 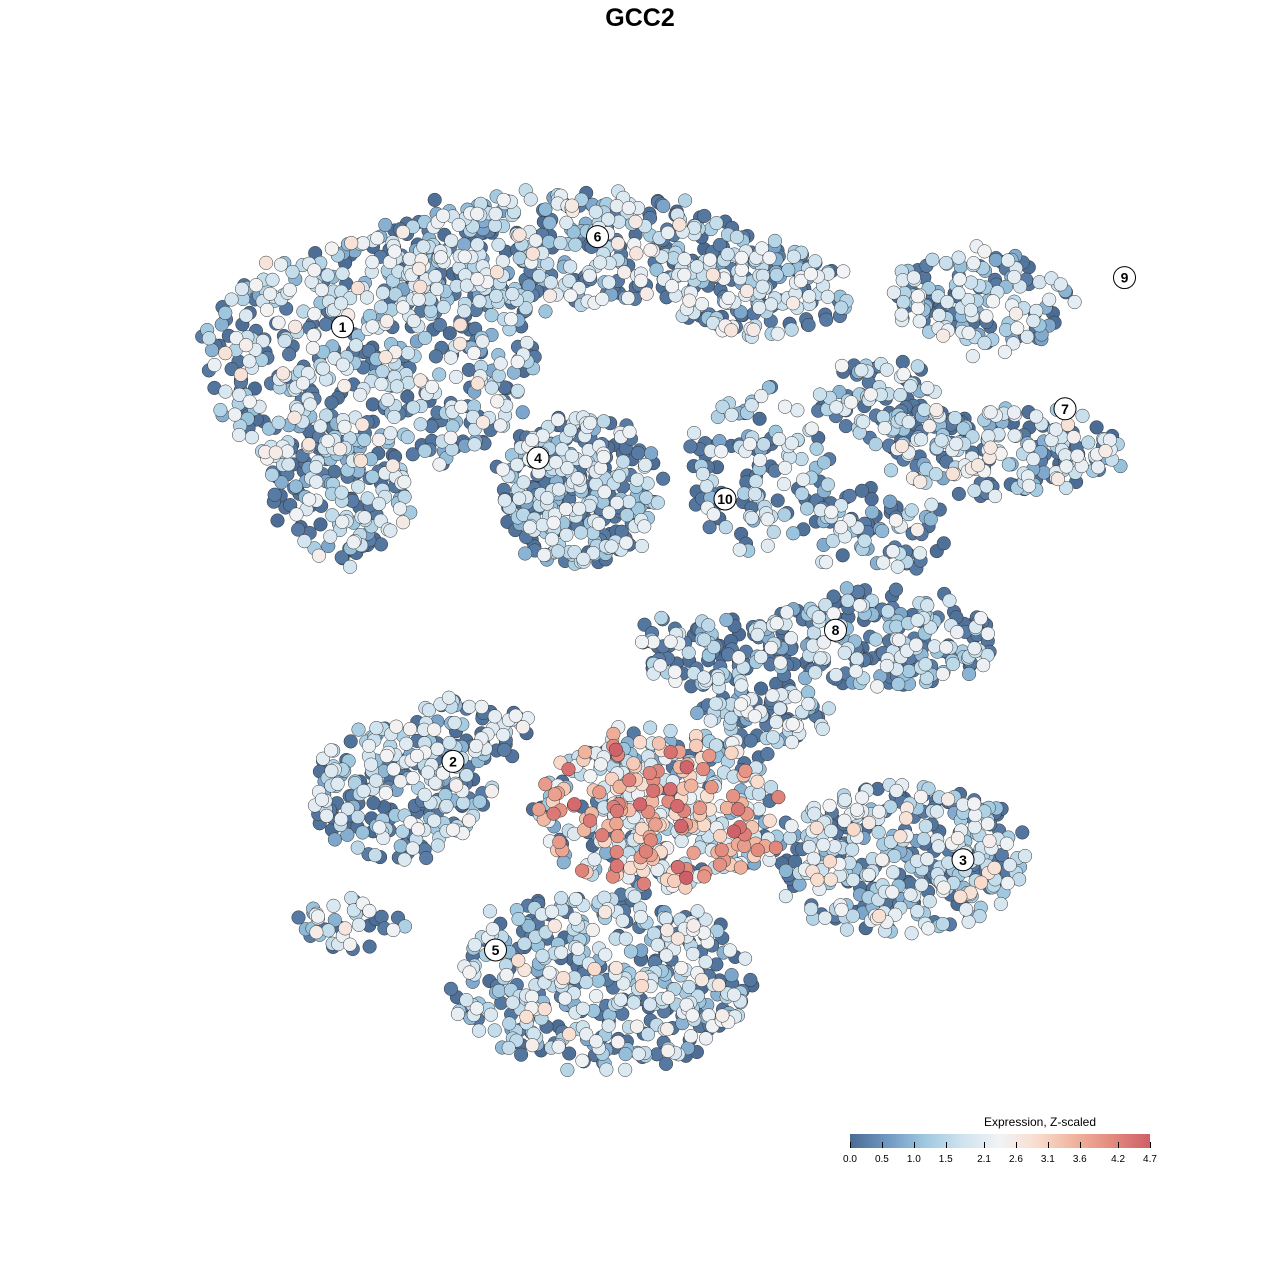 I want to click on legend-title: Expression, Z-scaled, so click(x=1040, y=1122).